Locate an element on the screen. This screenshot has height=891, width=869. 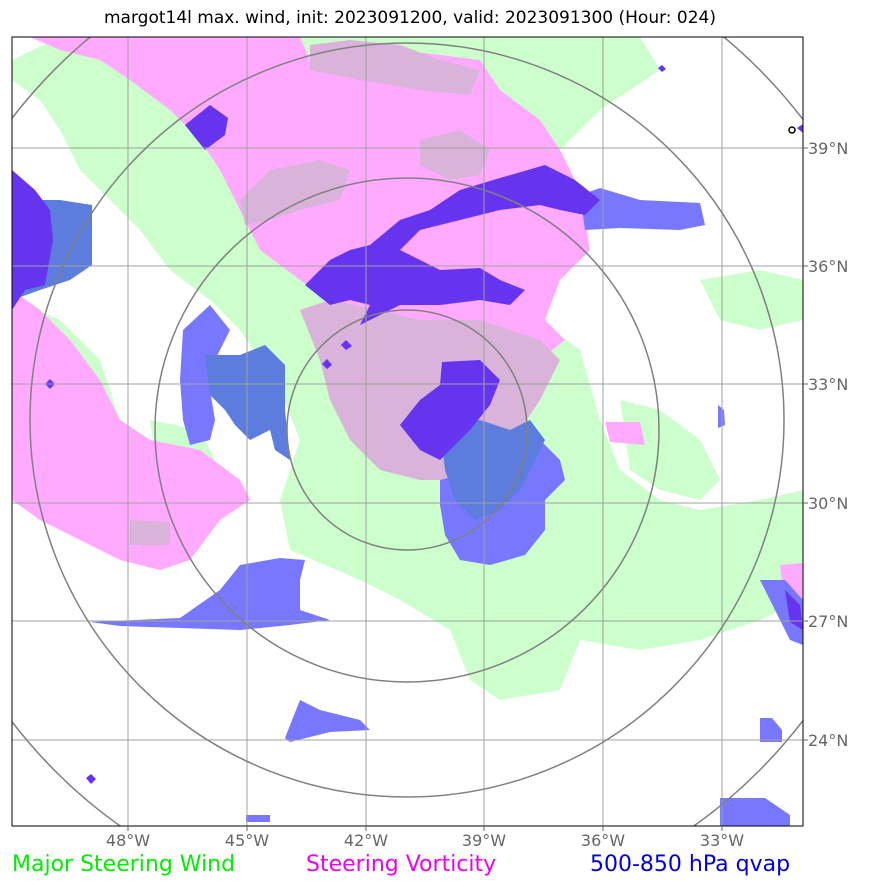
legend-qvap: 500-850 hPa qvap is located at coordinates (690, 864).